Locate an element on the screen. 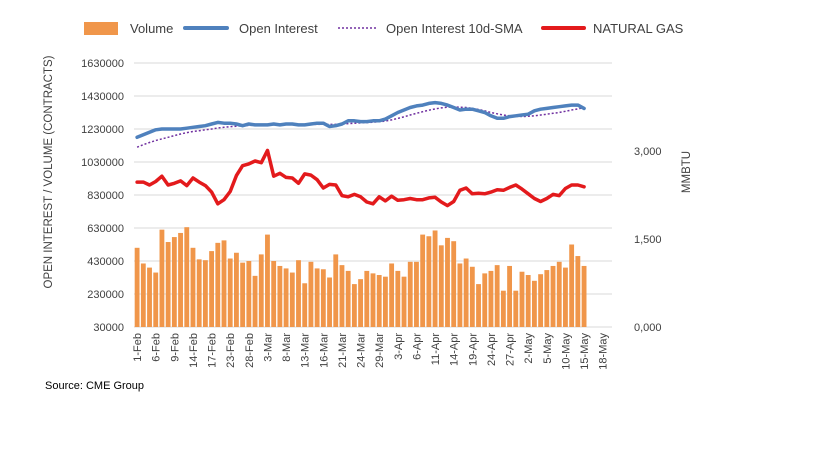 The image size is (815, 467). right-tick-label: 0,000 is located at coordinates (648, 328).